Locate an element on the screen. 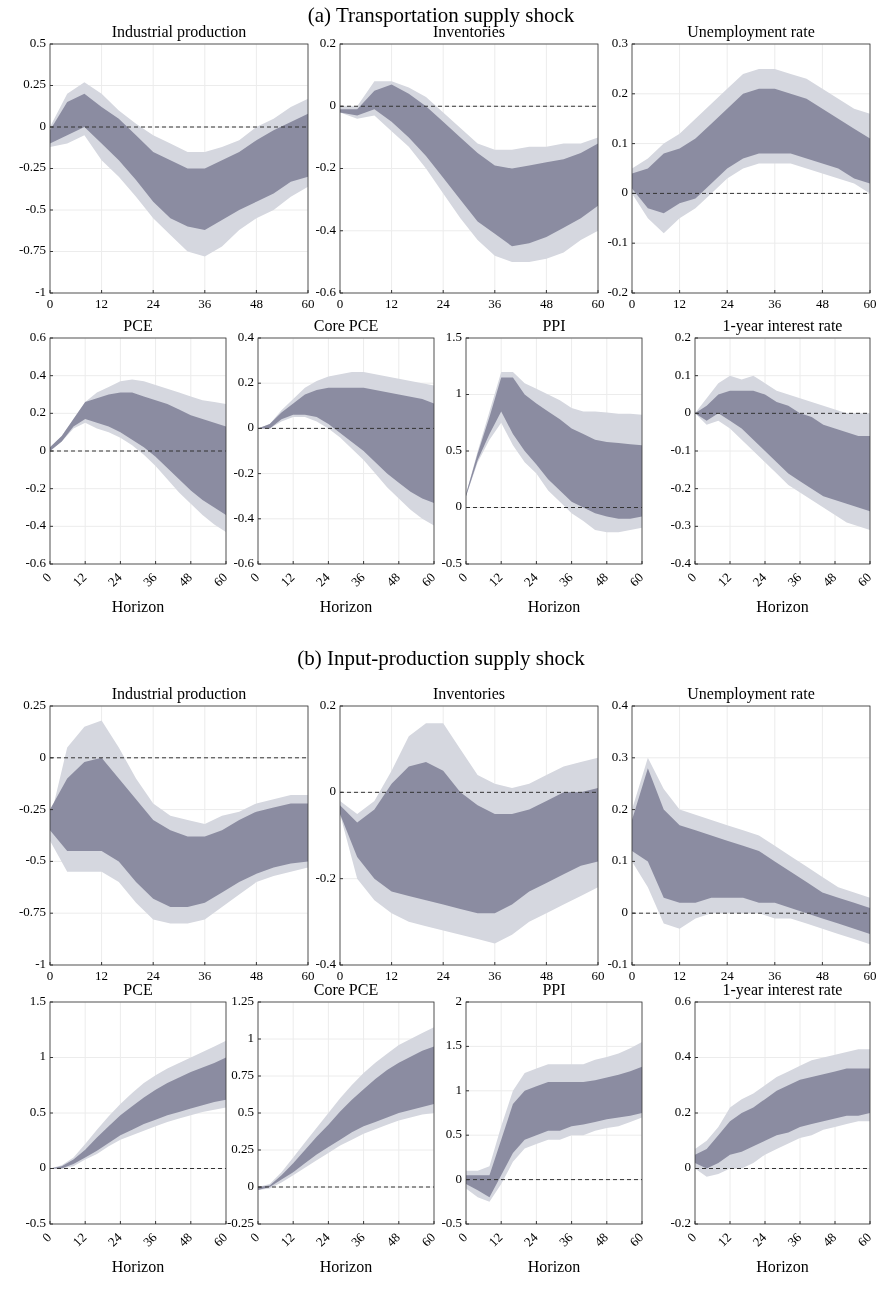  chart-title: PCE is located at coordinates (138, 989).